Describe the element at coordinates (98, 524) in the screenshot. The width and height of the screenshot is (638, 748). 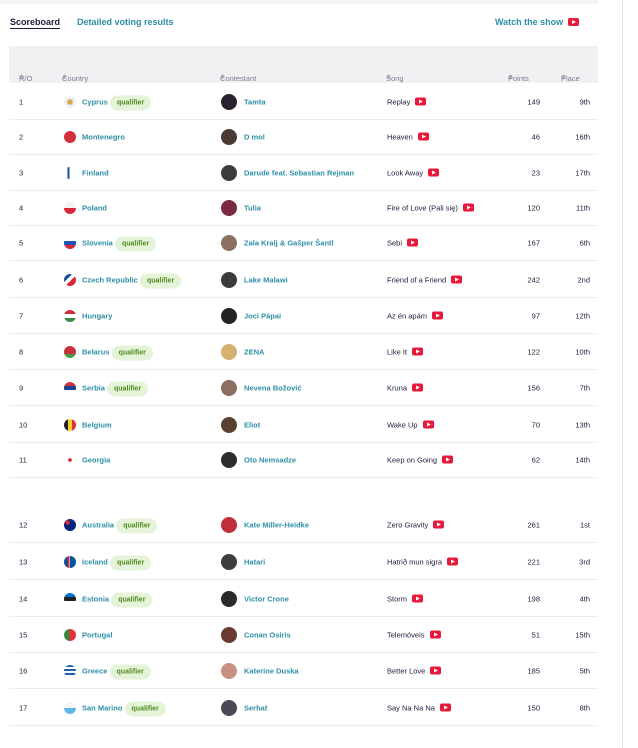
I see `country-link: Australia` at that location.